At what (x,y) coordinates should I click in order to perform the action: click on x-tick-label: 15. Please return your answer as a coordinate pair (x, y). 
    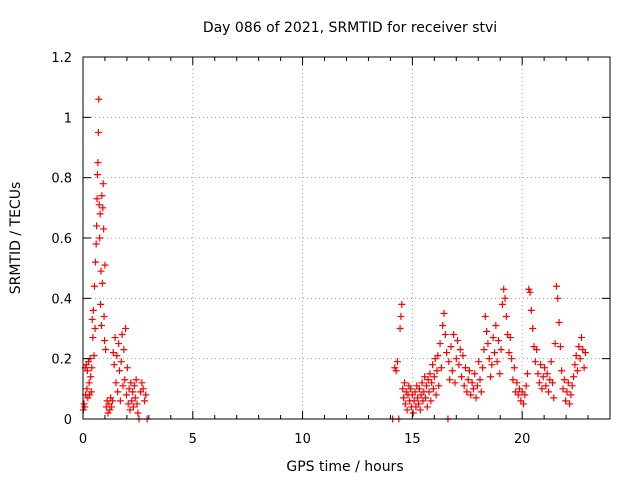
    Looking at the image, I should click on (412, 439).